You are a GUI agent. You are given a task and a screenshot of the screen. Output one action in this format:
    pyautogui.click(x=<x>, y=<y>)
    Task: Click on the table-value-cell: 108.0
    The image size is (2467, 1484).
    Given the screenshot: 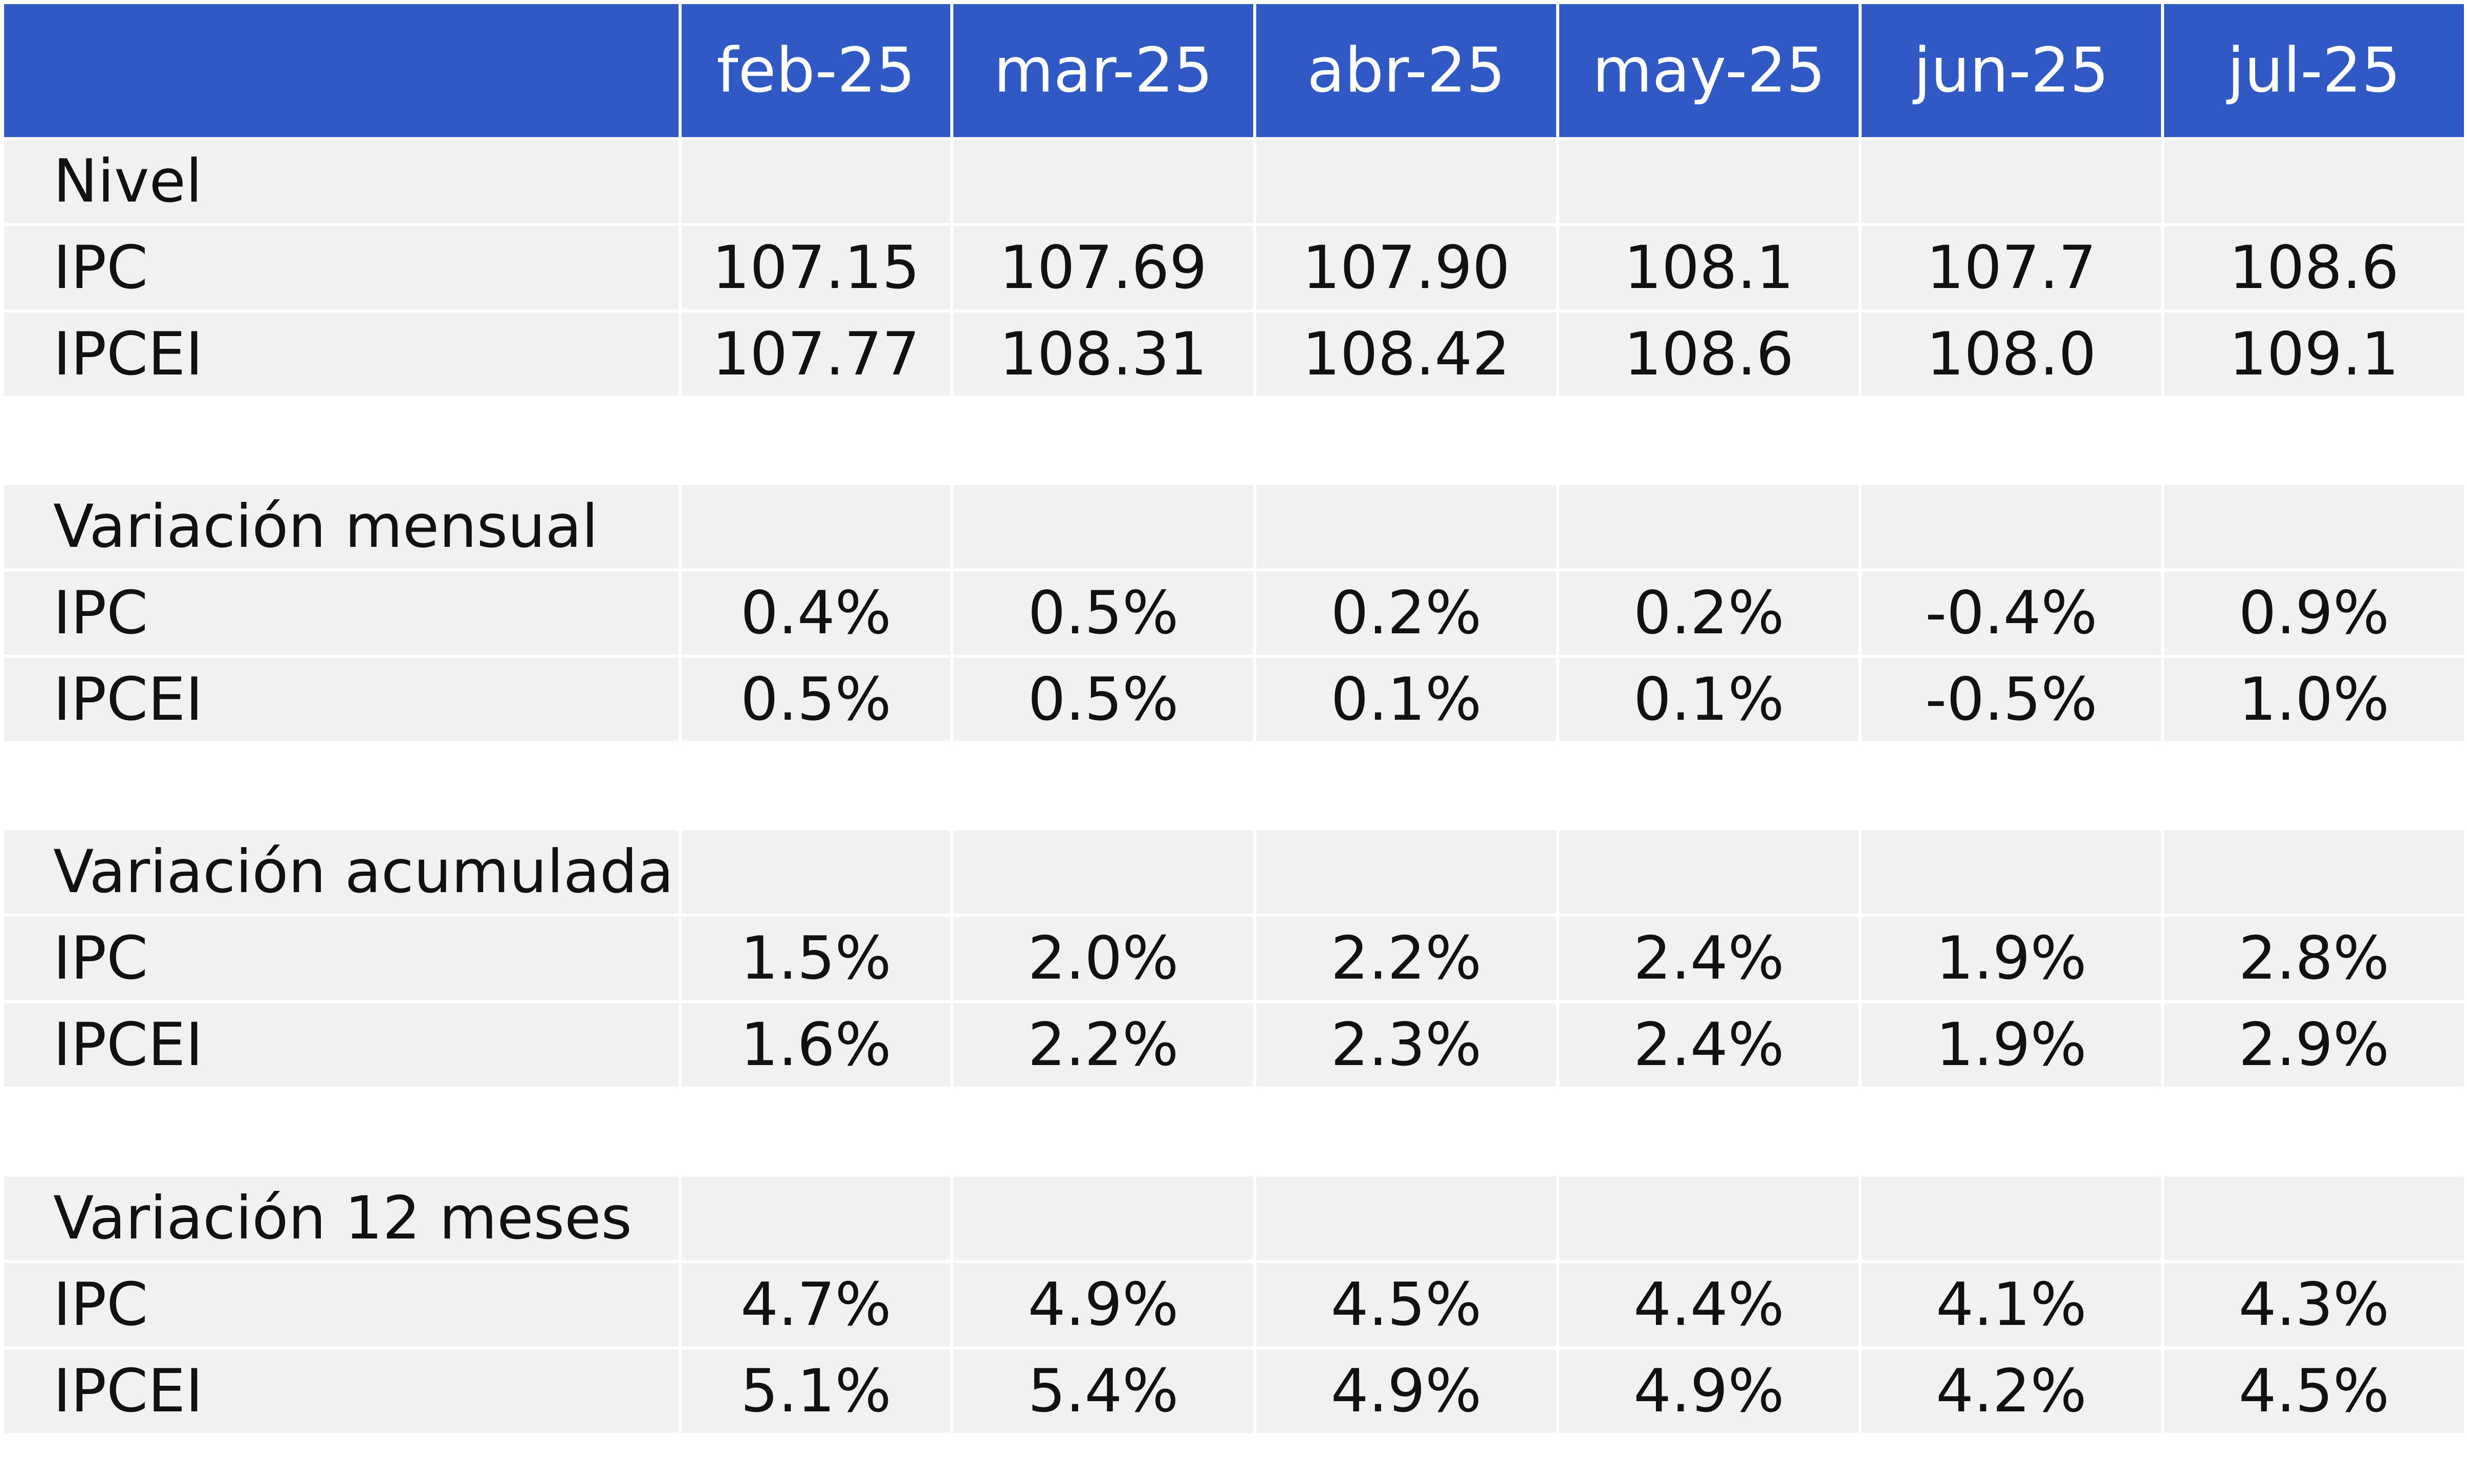 What is the action you would take?
    pyautogui.click(x=2011, y=354)
    